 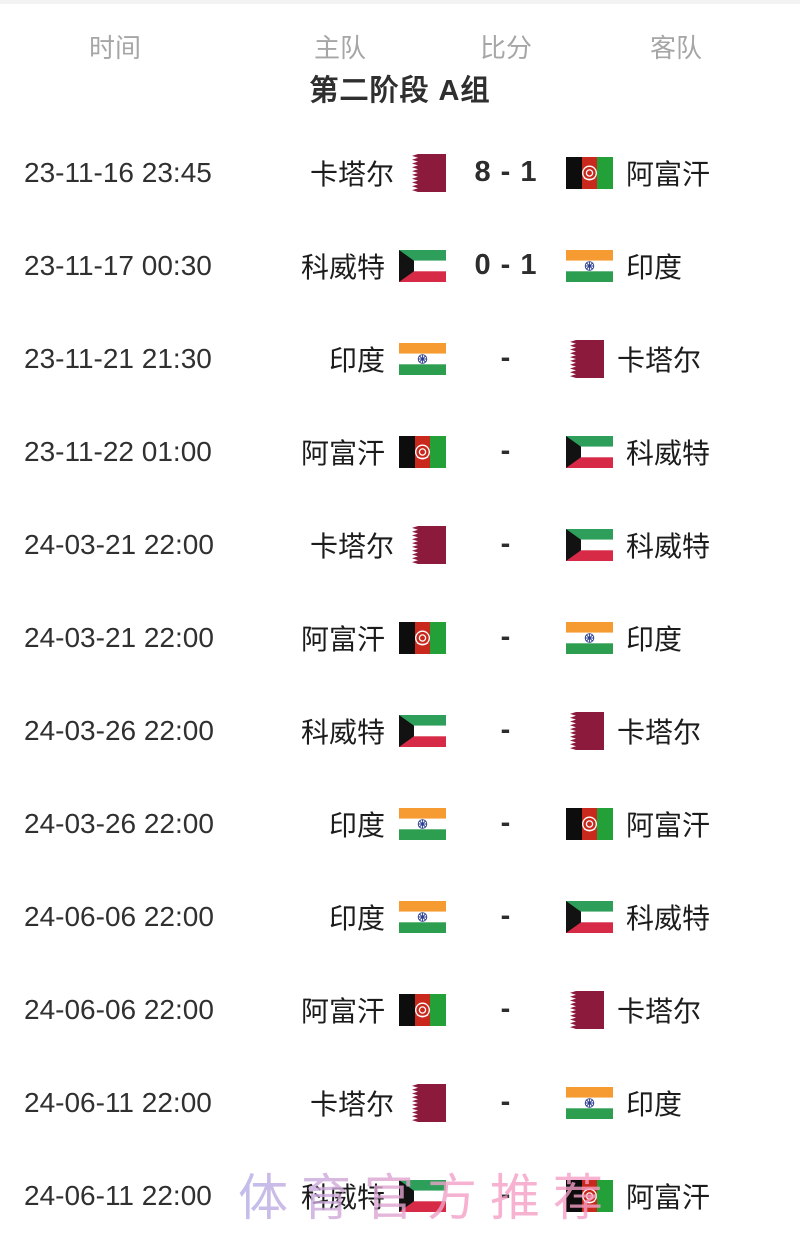 What do you see at coordinates (506, 265) in the screenshot?
I see `match-score: 0 - 1` at bounding box center [506, 265].